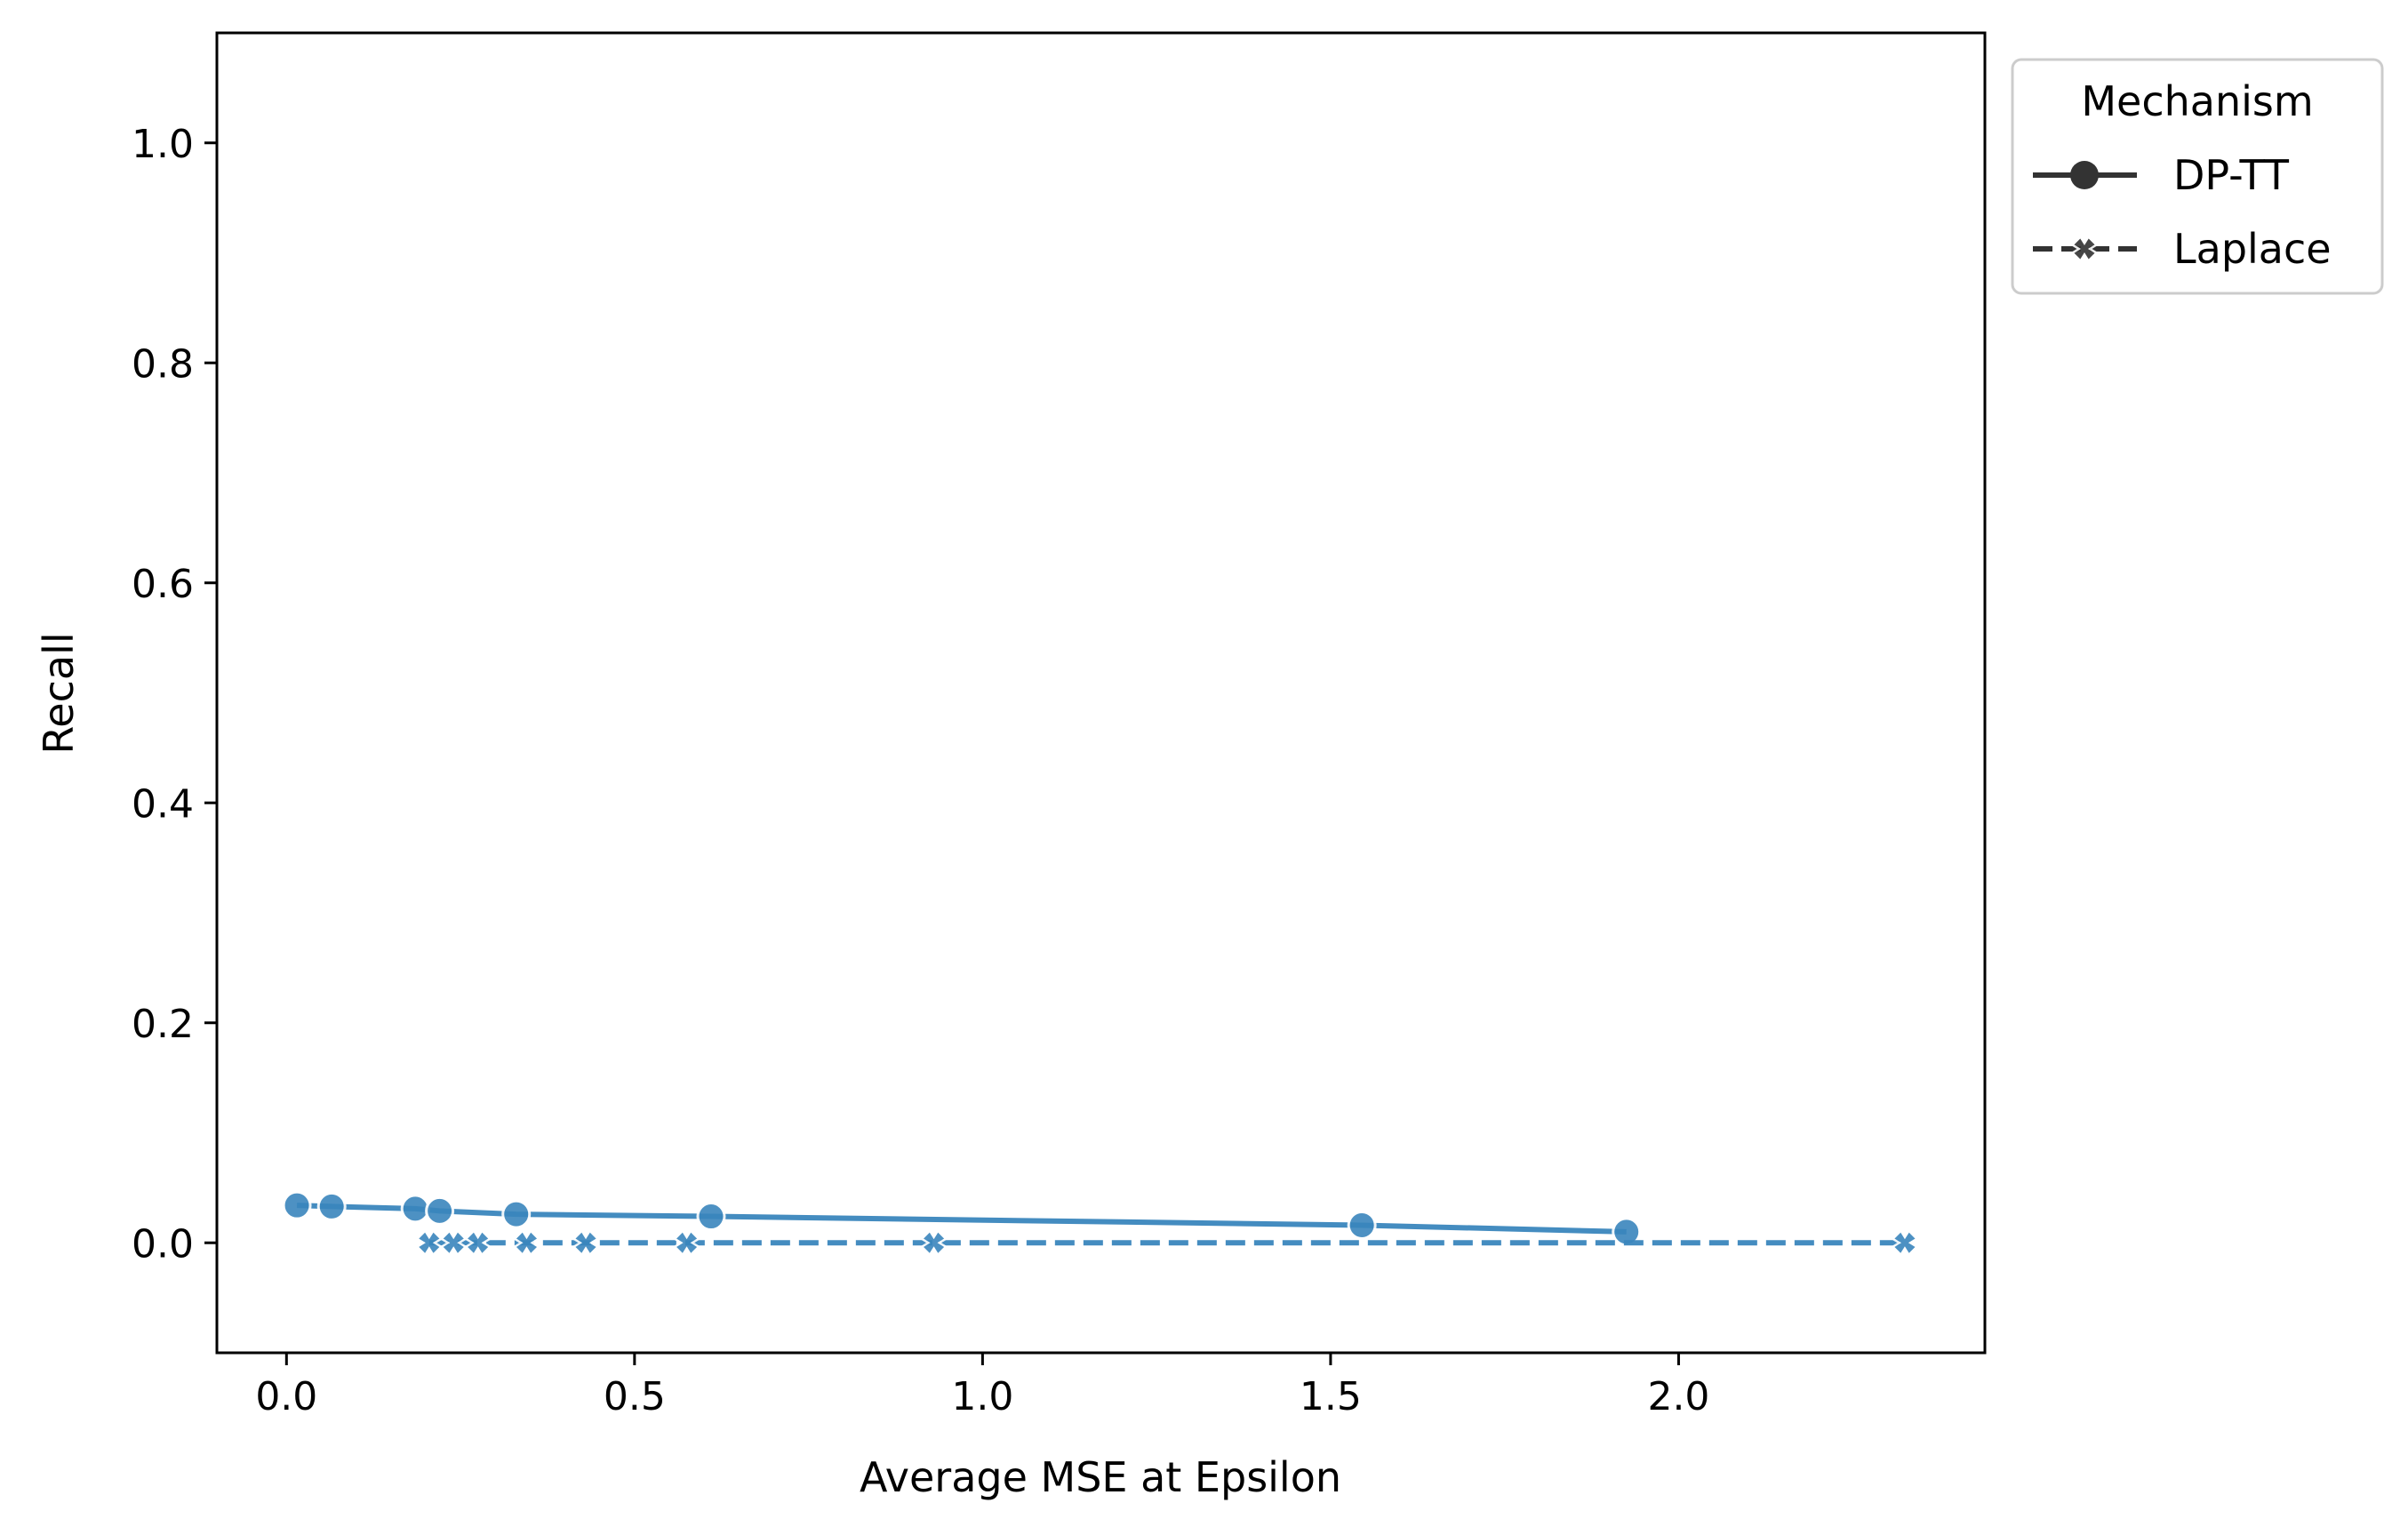 The width and height of the screenshot is (2408, 1535). Describe the element at coordinates (163, 364) in the screenshot. I see `y-tick-label: 0.8` at that location.